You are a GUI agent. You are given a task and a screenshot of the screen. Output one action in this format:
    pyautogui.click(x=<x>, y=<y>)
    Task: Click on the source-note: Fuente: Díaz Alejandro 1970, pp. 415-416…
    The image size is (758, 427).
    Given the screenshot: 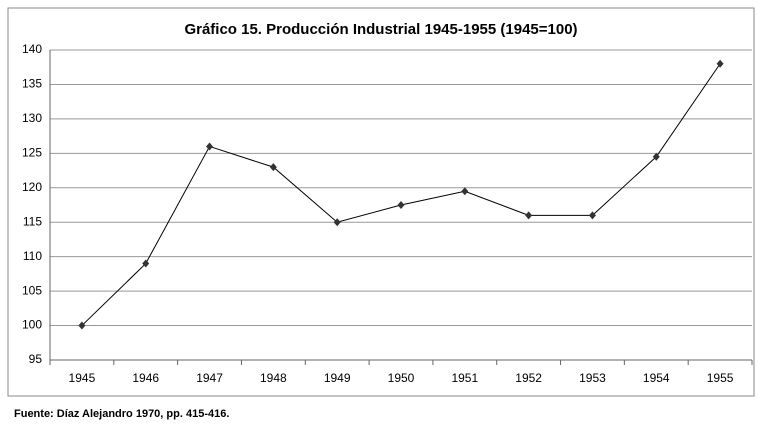 What is the action you would take?
    pyautogui.click(x=121, y=414)
    